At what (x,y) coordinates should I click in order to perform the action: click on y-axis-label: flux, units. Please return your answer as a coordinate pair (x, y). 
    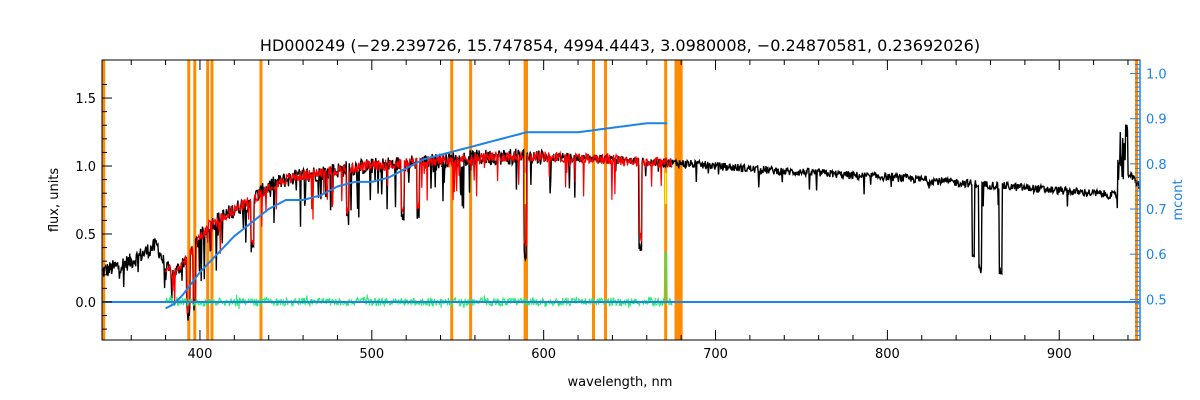
    Looking at the image, I should click on (54, 200).